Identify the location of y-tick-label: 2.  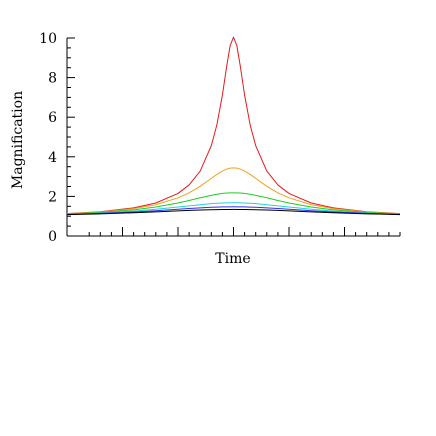
(52, 197).